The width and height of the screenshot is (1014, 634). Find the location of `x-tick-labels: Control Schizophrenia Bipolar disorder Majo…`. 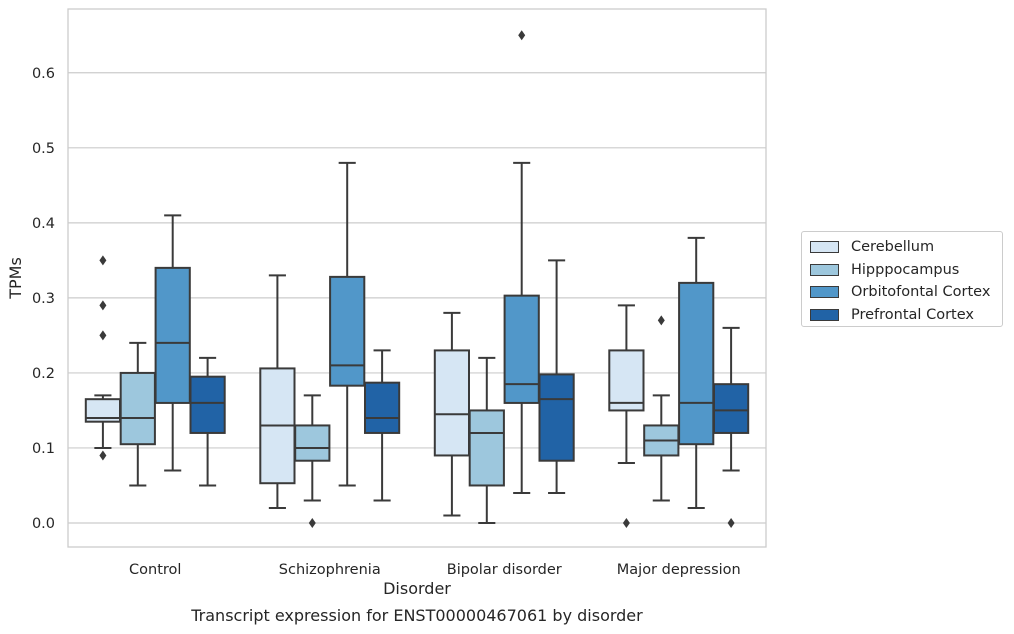

x-tick-labels: Control Schizophrenia Bipolar disorder Majo… is located at coordinates (435, 570).